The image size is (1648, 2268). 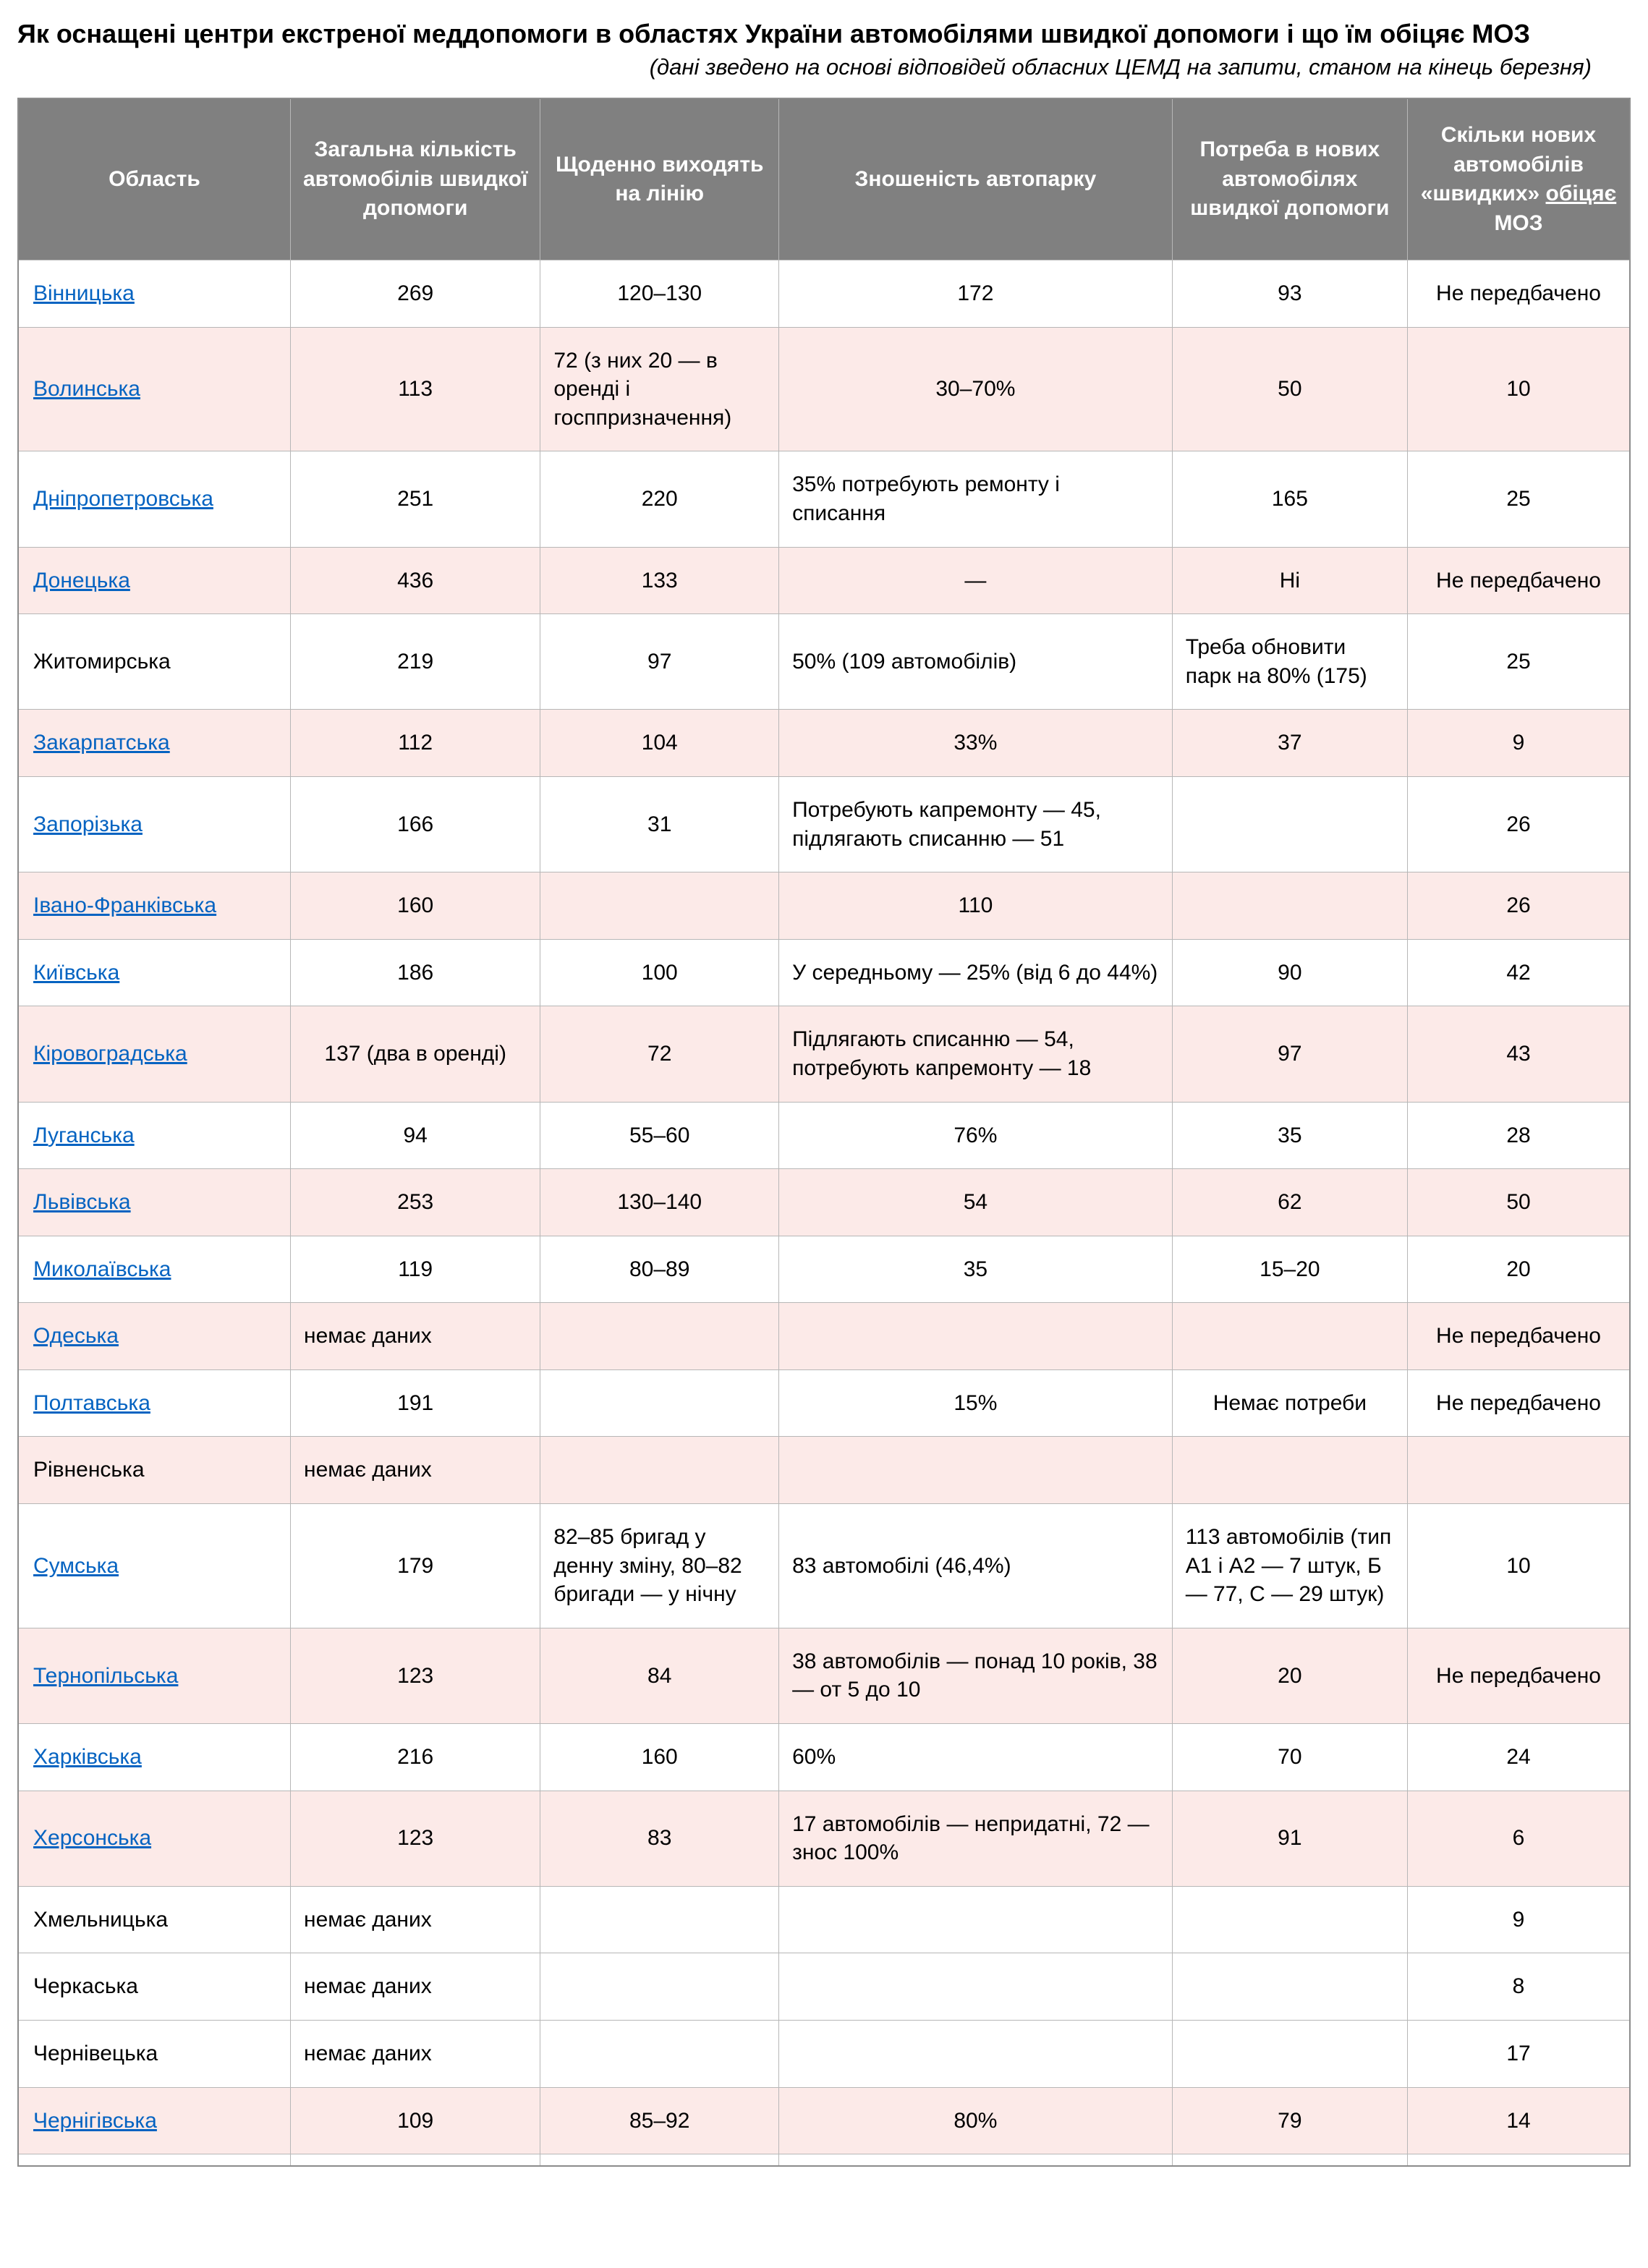 What do you see at coordinates (1519, 1054) in the screenshot?
I see `data-cell: 43` at bounding box center [1519, 1054].